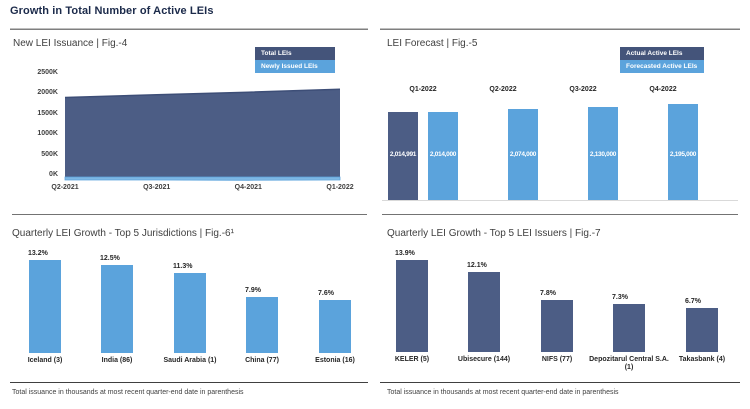 The width and height of the screenshot is (750, 409). I want to click on fig4-y-tick-label: 0K, so click(53, 174).